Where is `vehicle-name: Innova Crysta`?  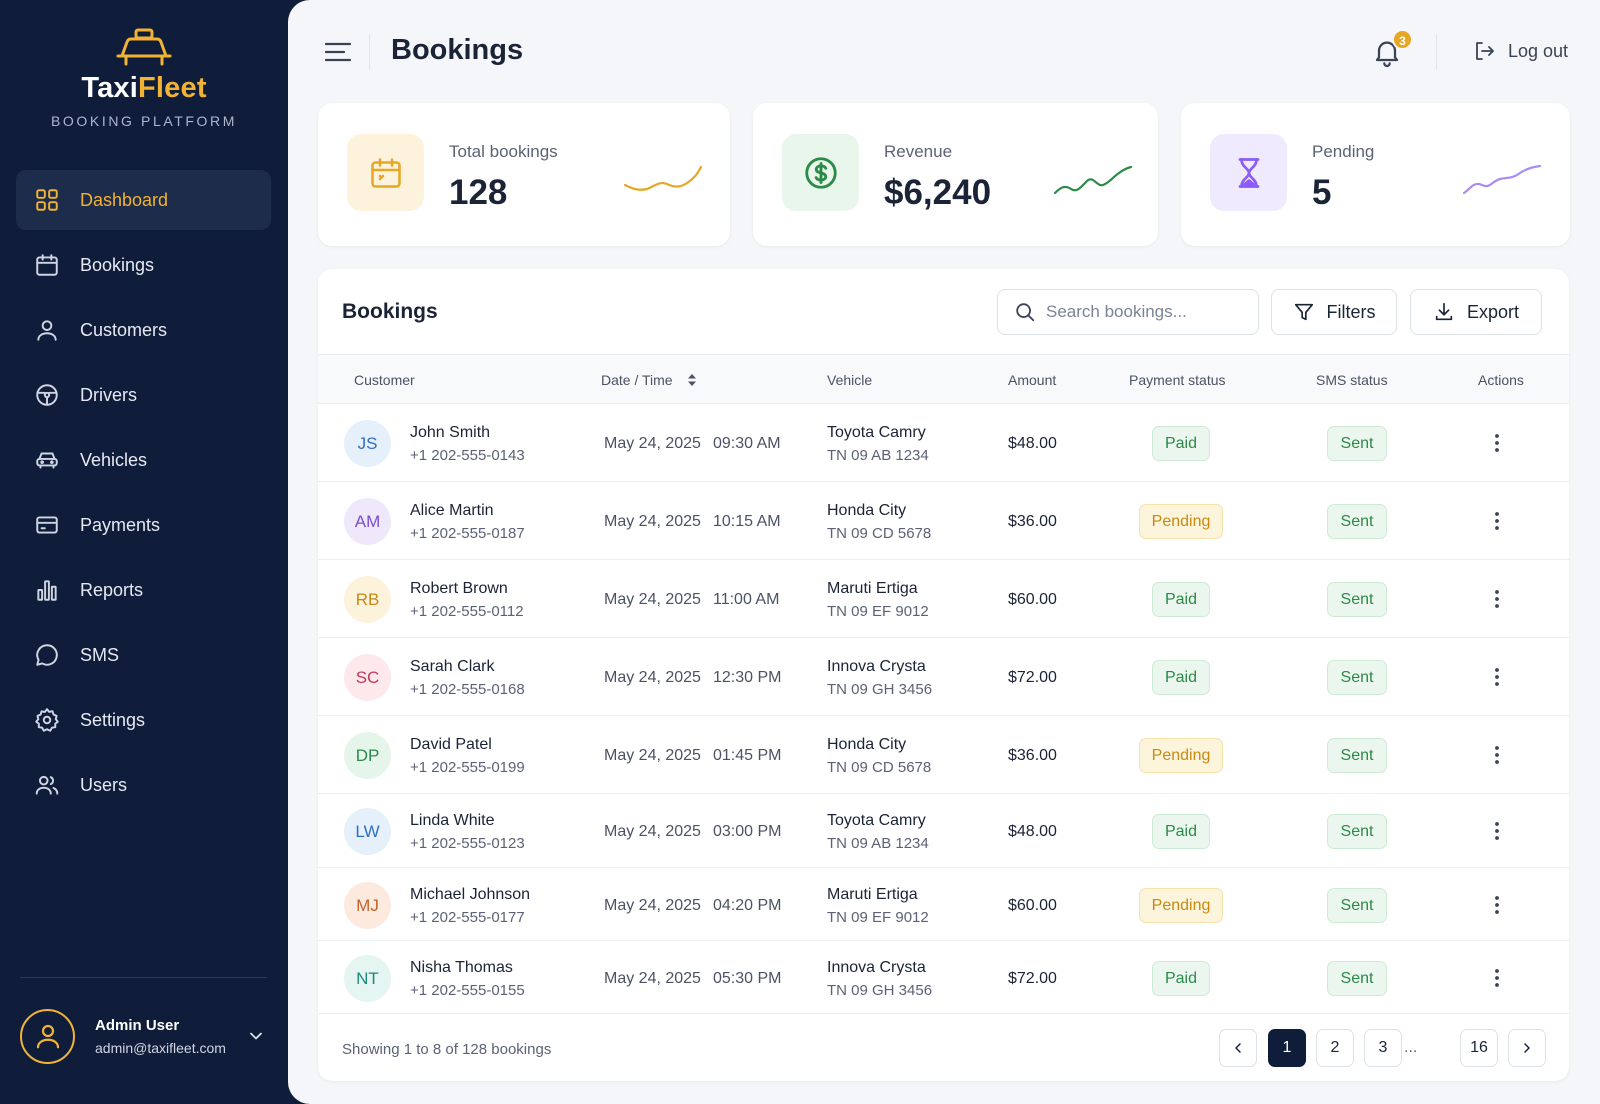 vehicle-name: Innova Crysta is located at coordinates (876, 967).